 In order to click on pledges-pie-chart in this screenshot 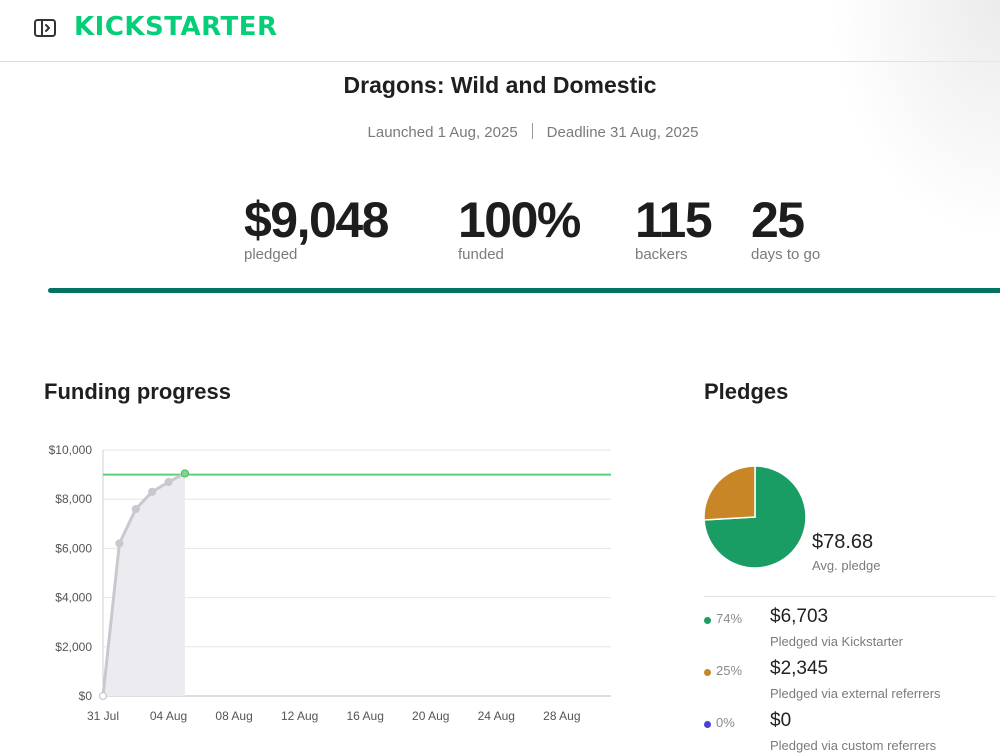, I will do `click(755, 517)`.